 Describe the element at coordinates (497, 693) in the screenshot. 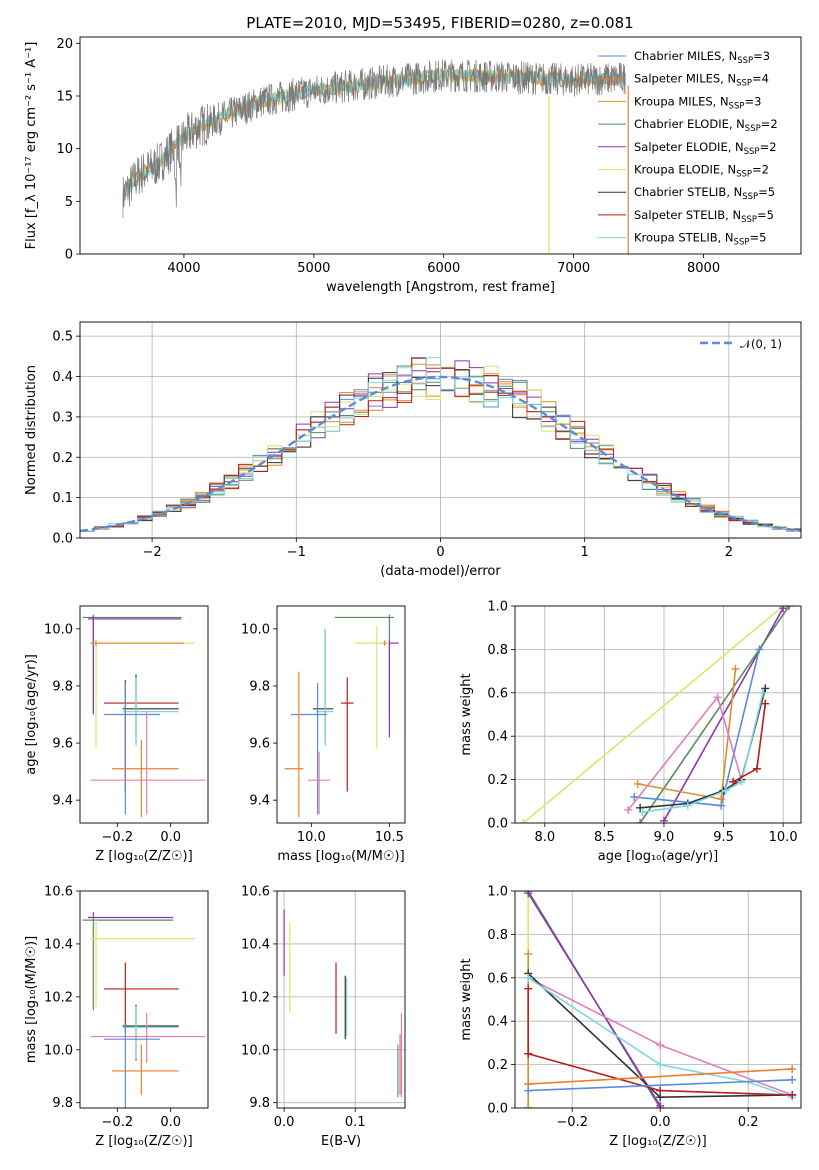

I see `y-tick-label: 0.6` at that location.